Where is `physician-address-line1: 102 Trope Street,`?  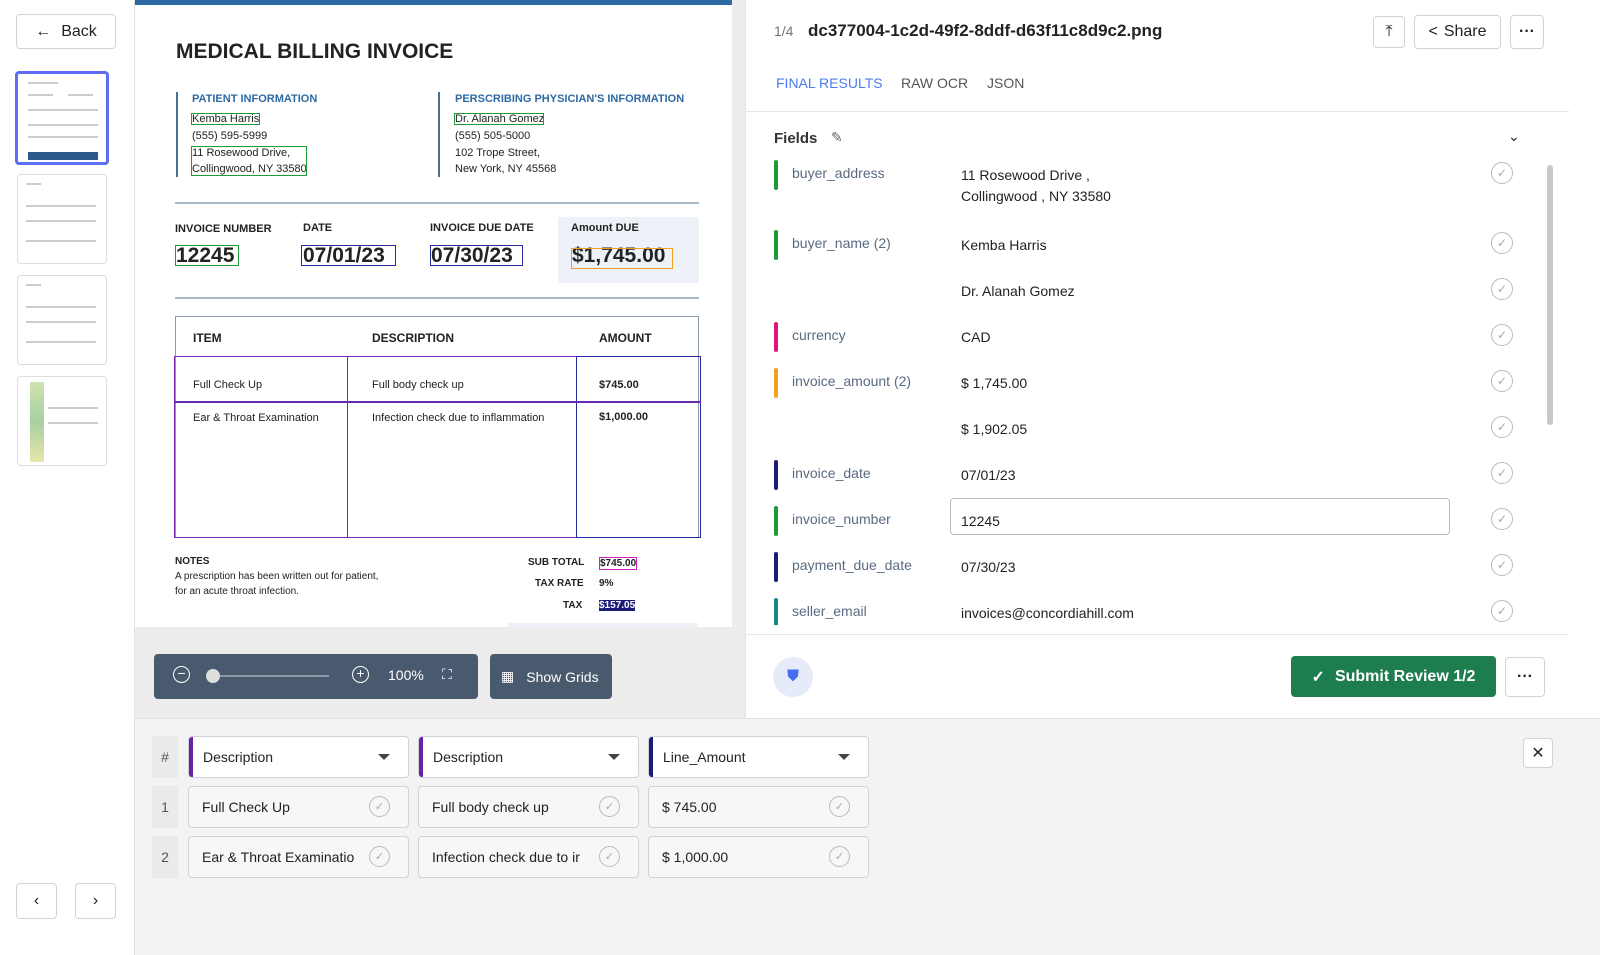
physician-address-line1: 102 Trope Street, is located at coordinates (497, 153).